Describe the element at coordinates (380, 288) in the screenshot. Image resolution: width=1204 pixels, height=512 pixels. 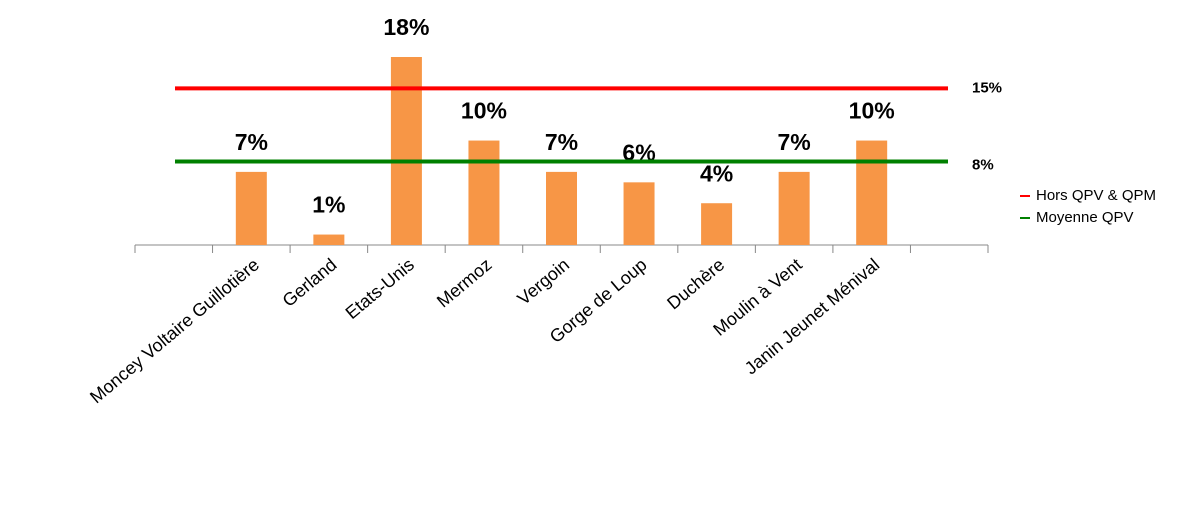
I see `x-tick-label: Etats-Unis` at that location.